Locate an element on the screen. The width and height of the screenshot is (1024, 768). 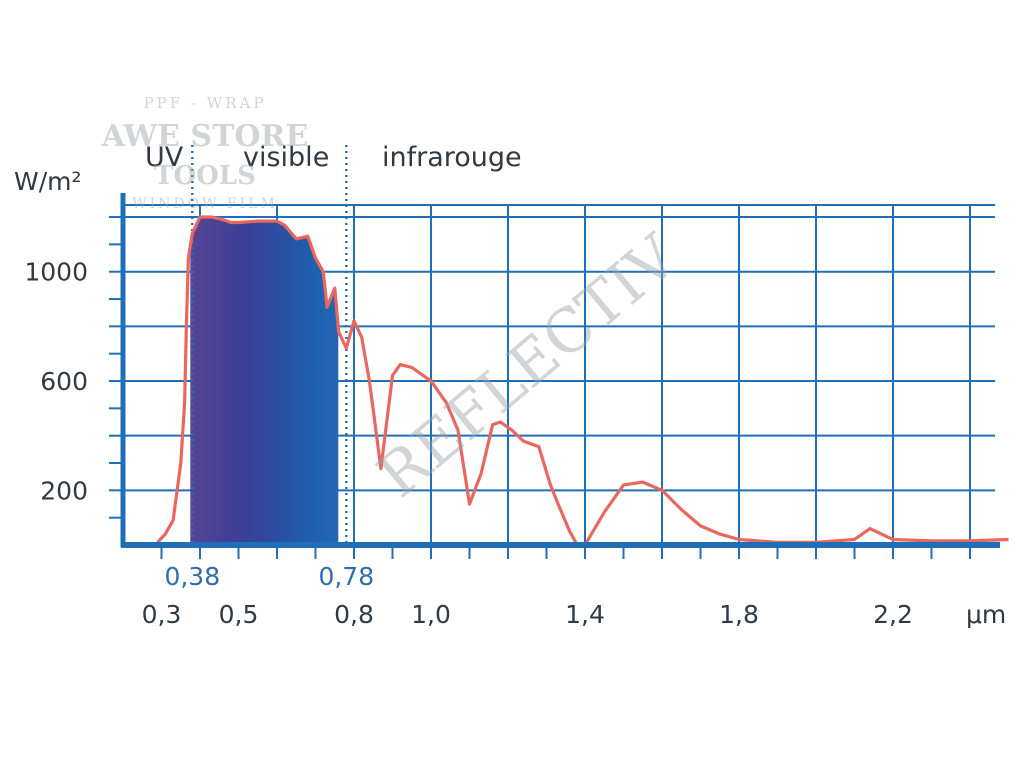
x-tick-label: 0,5 is located at coordinates (239, 614).